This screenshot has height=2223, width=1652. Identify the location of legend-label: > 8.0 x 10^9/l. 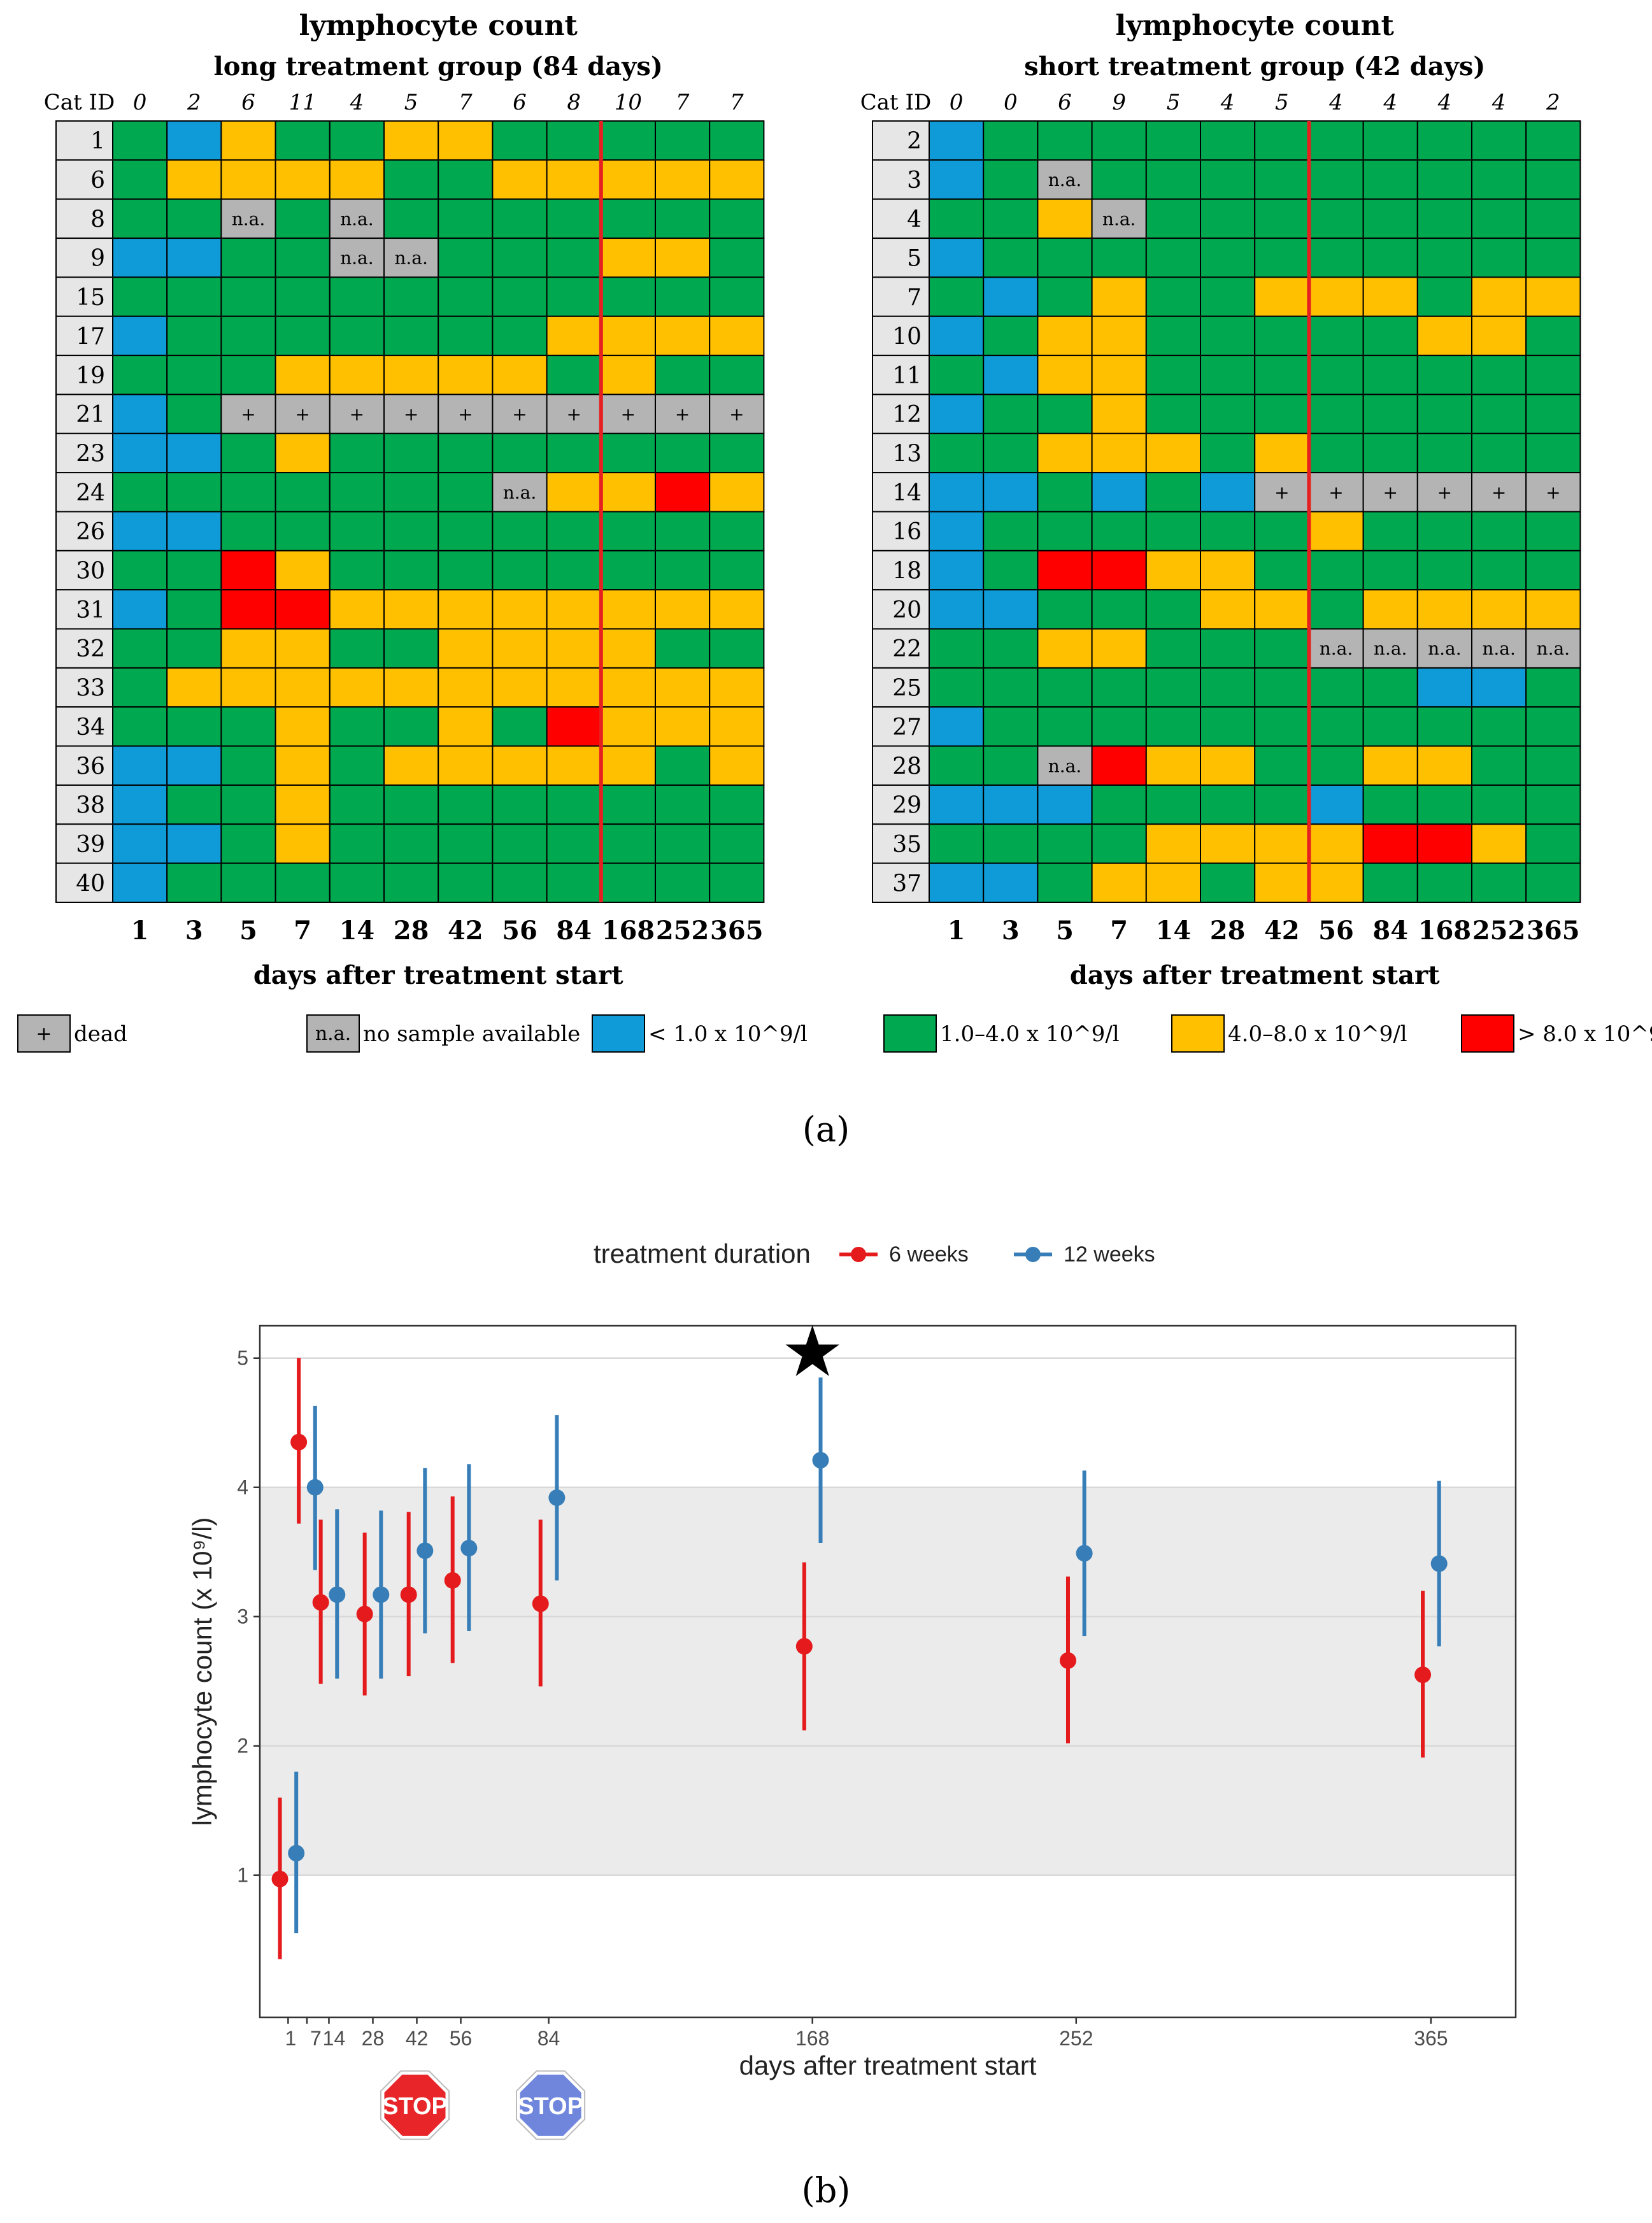
(1585, 1034).